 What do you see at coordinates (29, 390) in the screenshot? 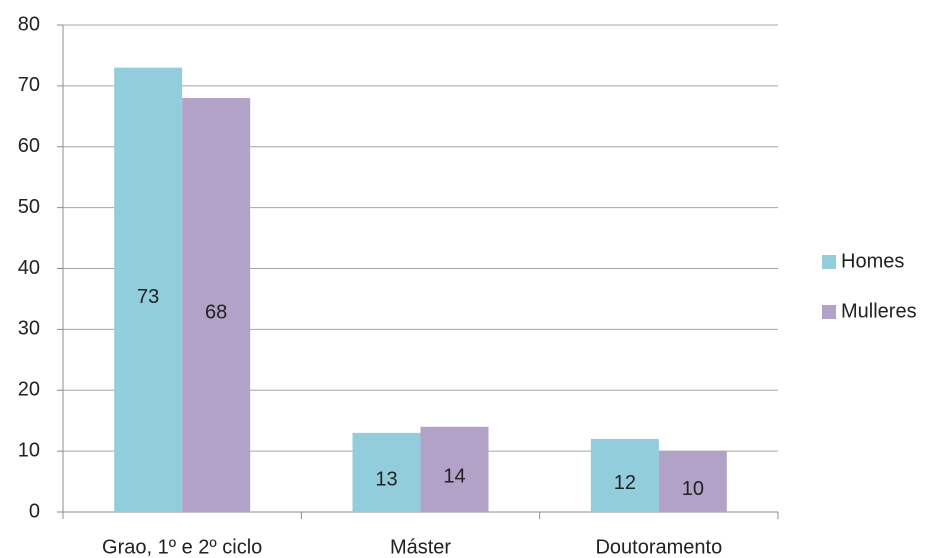
I see `y-tick-label: 20` at bounding box center [29, 390].